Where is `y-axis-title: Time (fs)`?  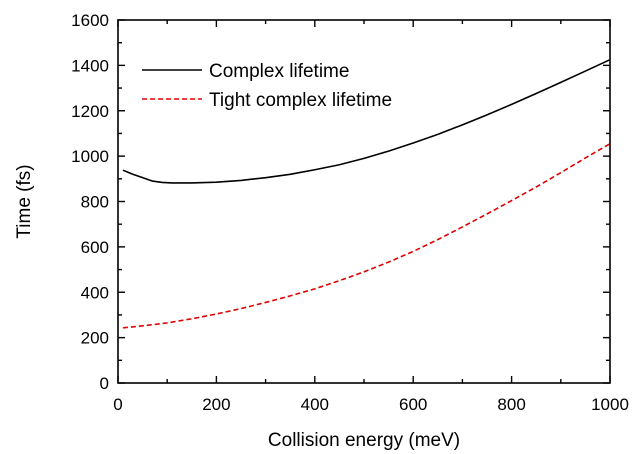
y-axis-title: Time (fs) is located at coordinates (24, 201).